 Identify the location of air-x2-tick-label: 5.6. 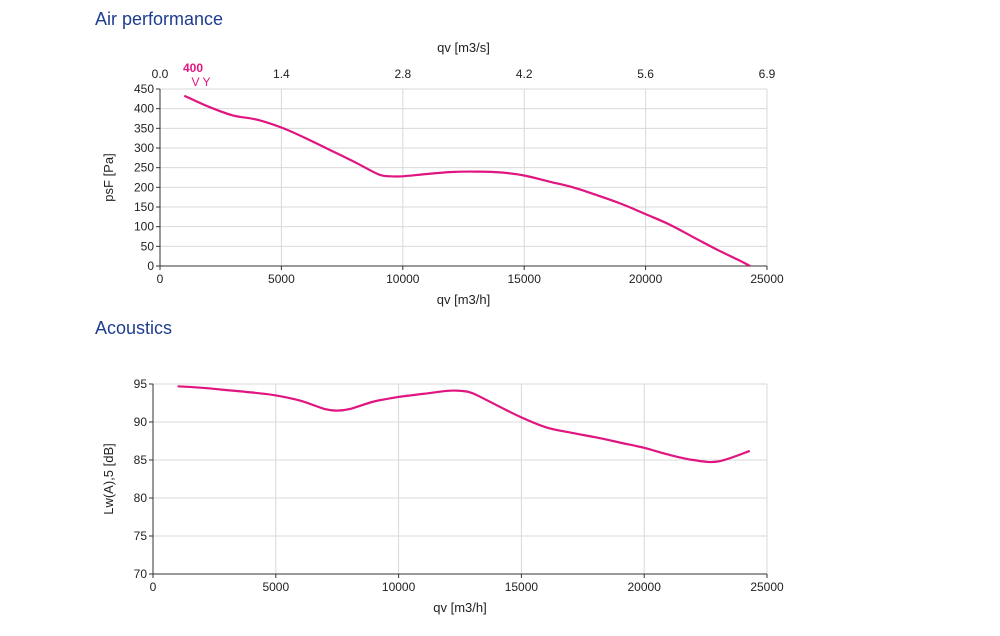
(645, 74).